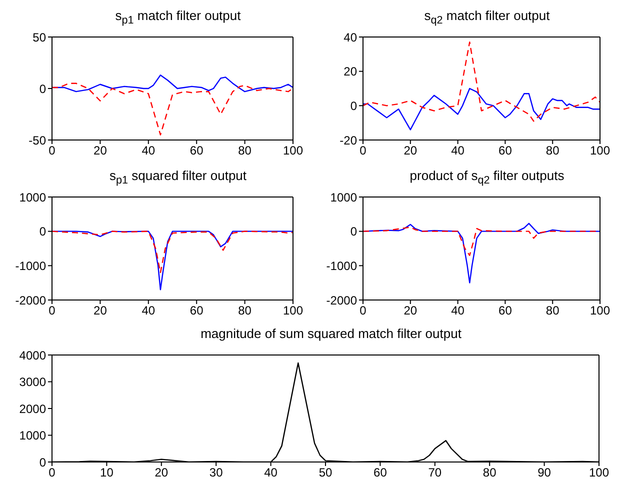 The image size is (617, 485). Describe the element at coordinates (349, 140) in the screenshot. I see `y-tick-label: -20` at that location.